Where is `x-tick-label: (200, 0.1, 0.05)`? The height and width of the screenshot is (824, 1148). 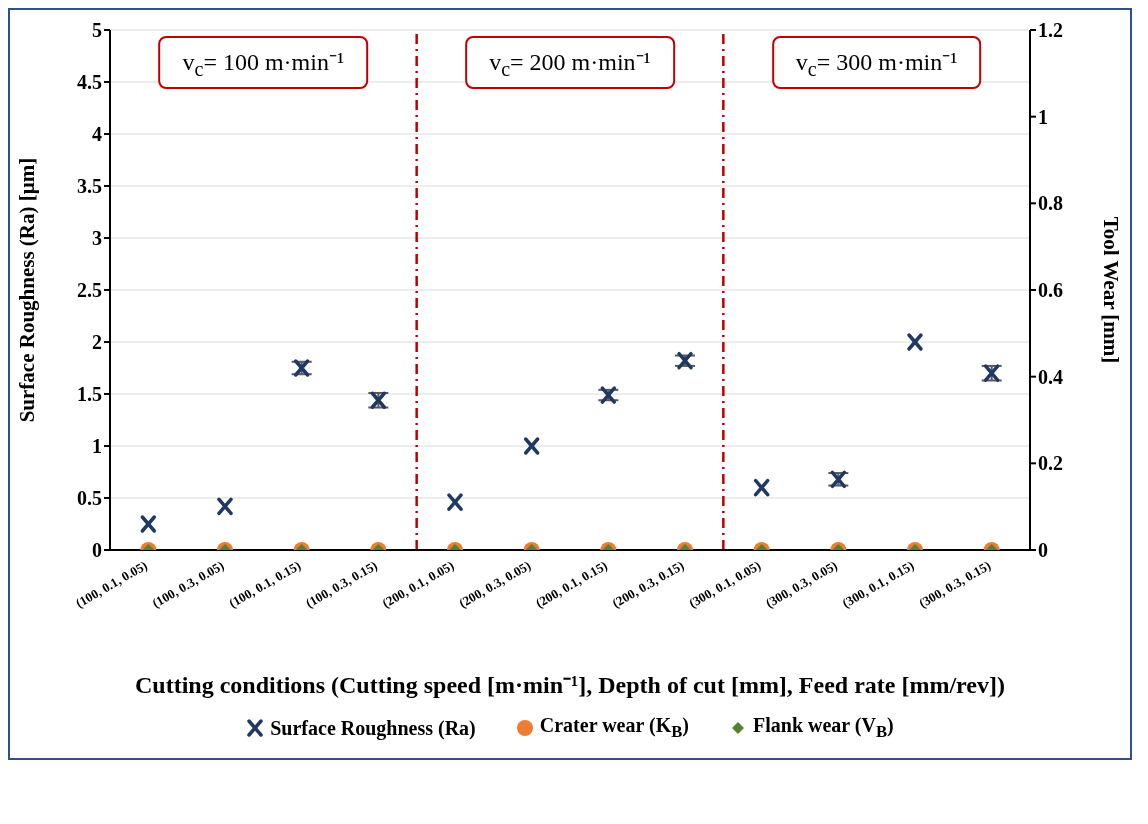
x-tick-label: (200, 0.1, 0.05) is located at coordinates (418, 584).